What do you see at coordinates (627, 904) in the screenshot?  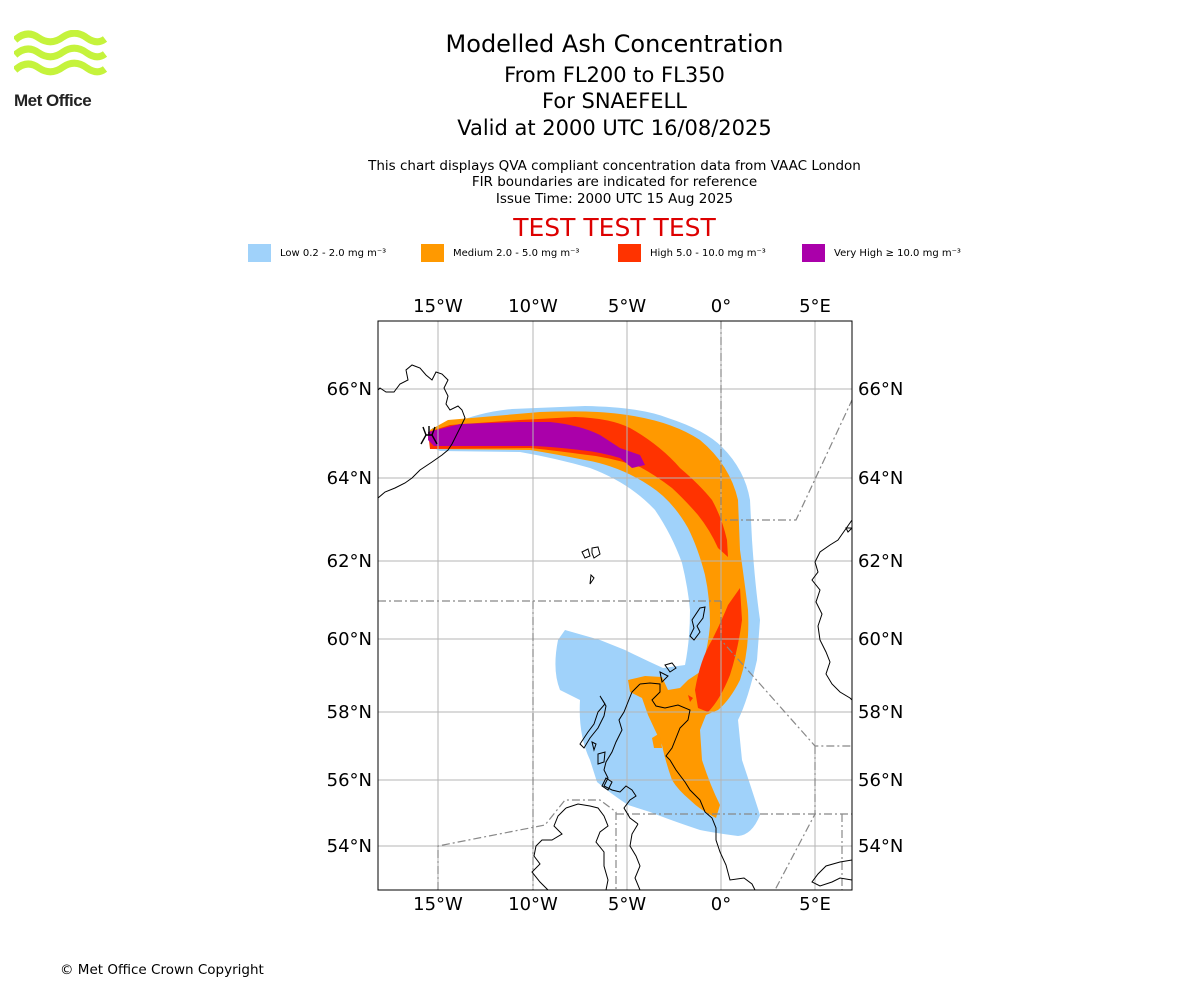 I see `lon-label-5w-bottom: 5°W` at bounding box center [627, 904].